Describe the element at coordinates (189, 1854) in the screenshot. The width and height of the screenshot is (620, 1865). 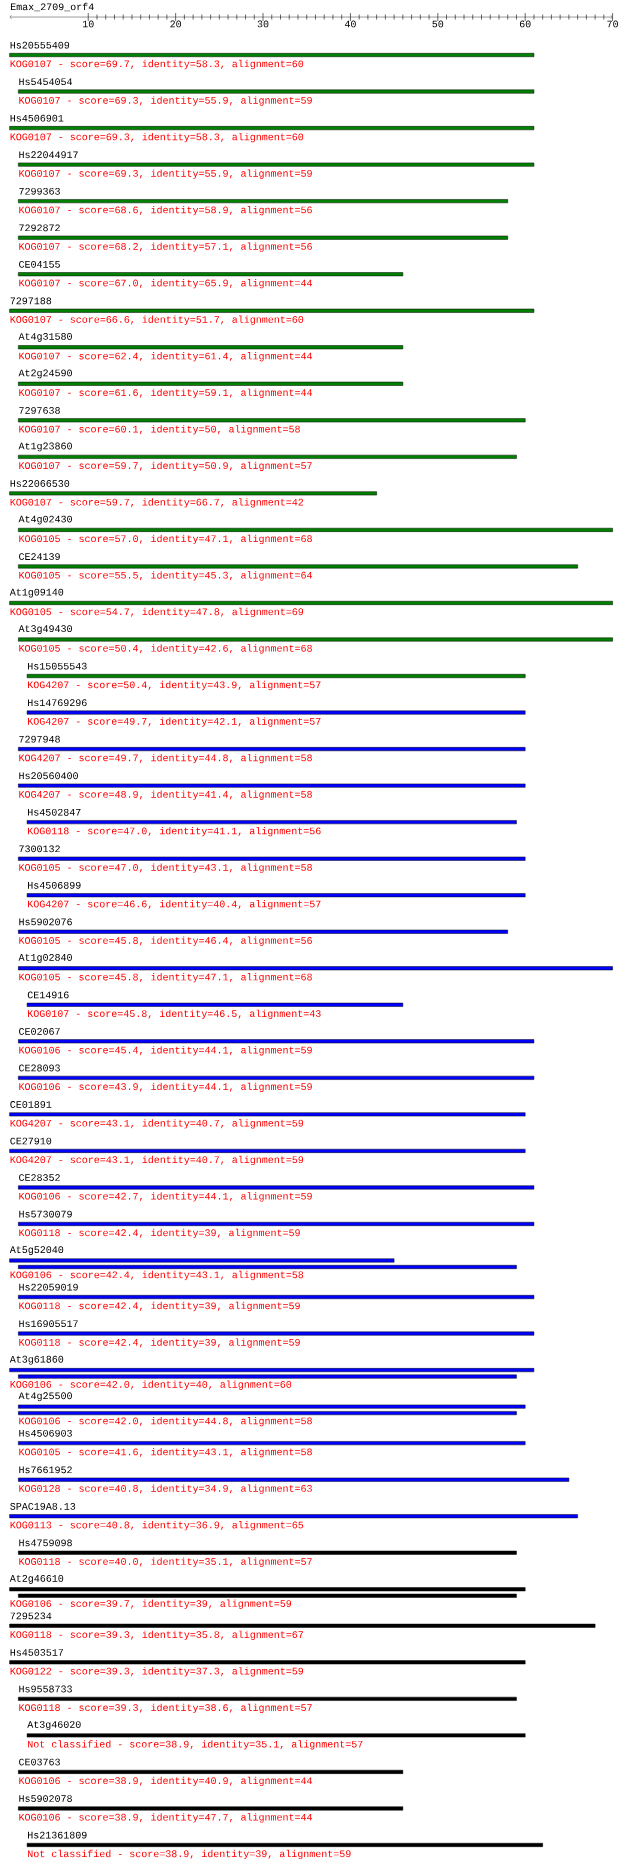
I see `annotation: Not classified - score=38.9, identity=39, alignment=59` at that location.